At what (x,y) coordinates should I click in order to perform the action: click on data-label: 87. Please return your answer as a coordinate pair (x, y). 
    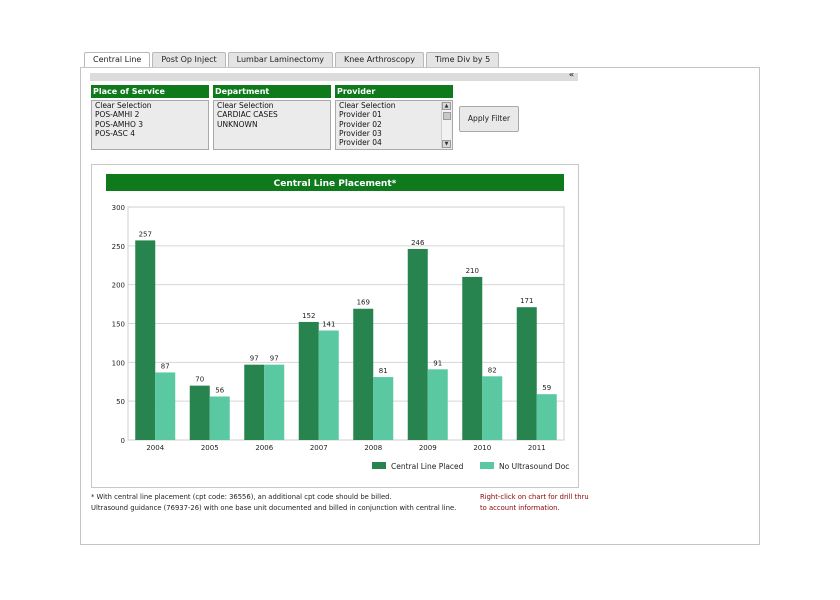
    Looking at the image, I should click on (165, 366).